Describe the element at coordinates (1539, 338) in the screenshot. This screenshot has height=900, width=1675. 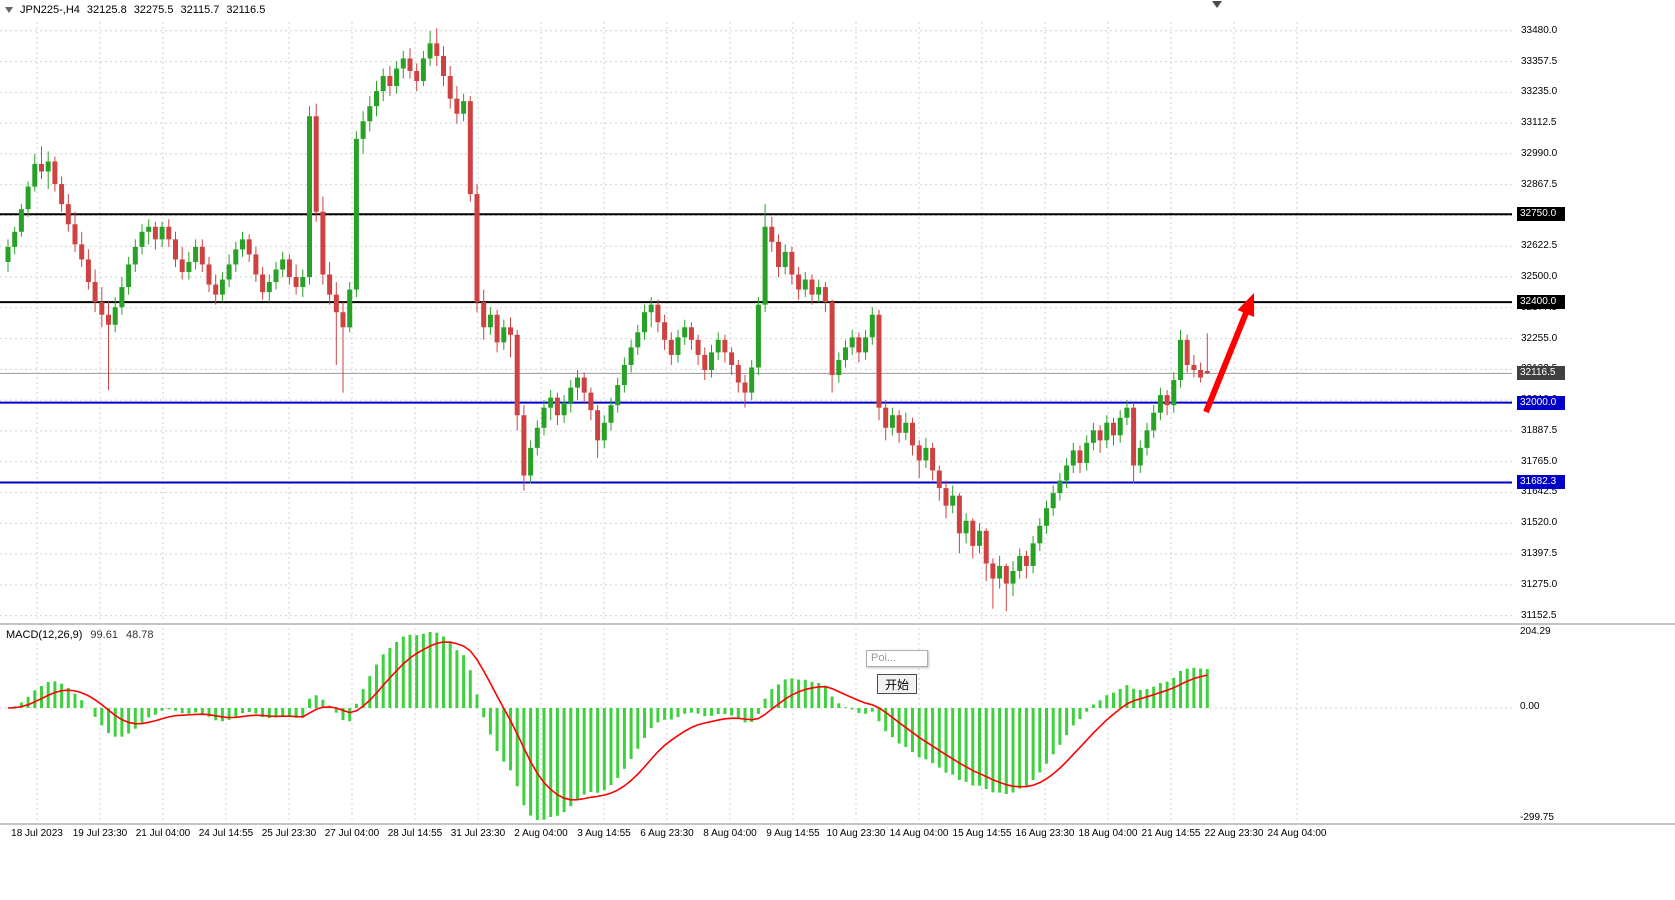
I see `price-tick-label: 32255.0` at that location.